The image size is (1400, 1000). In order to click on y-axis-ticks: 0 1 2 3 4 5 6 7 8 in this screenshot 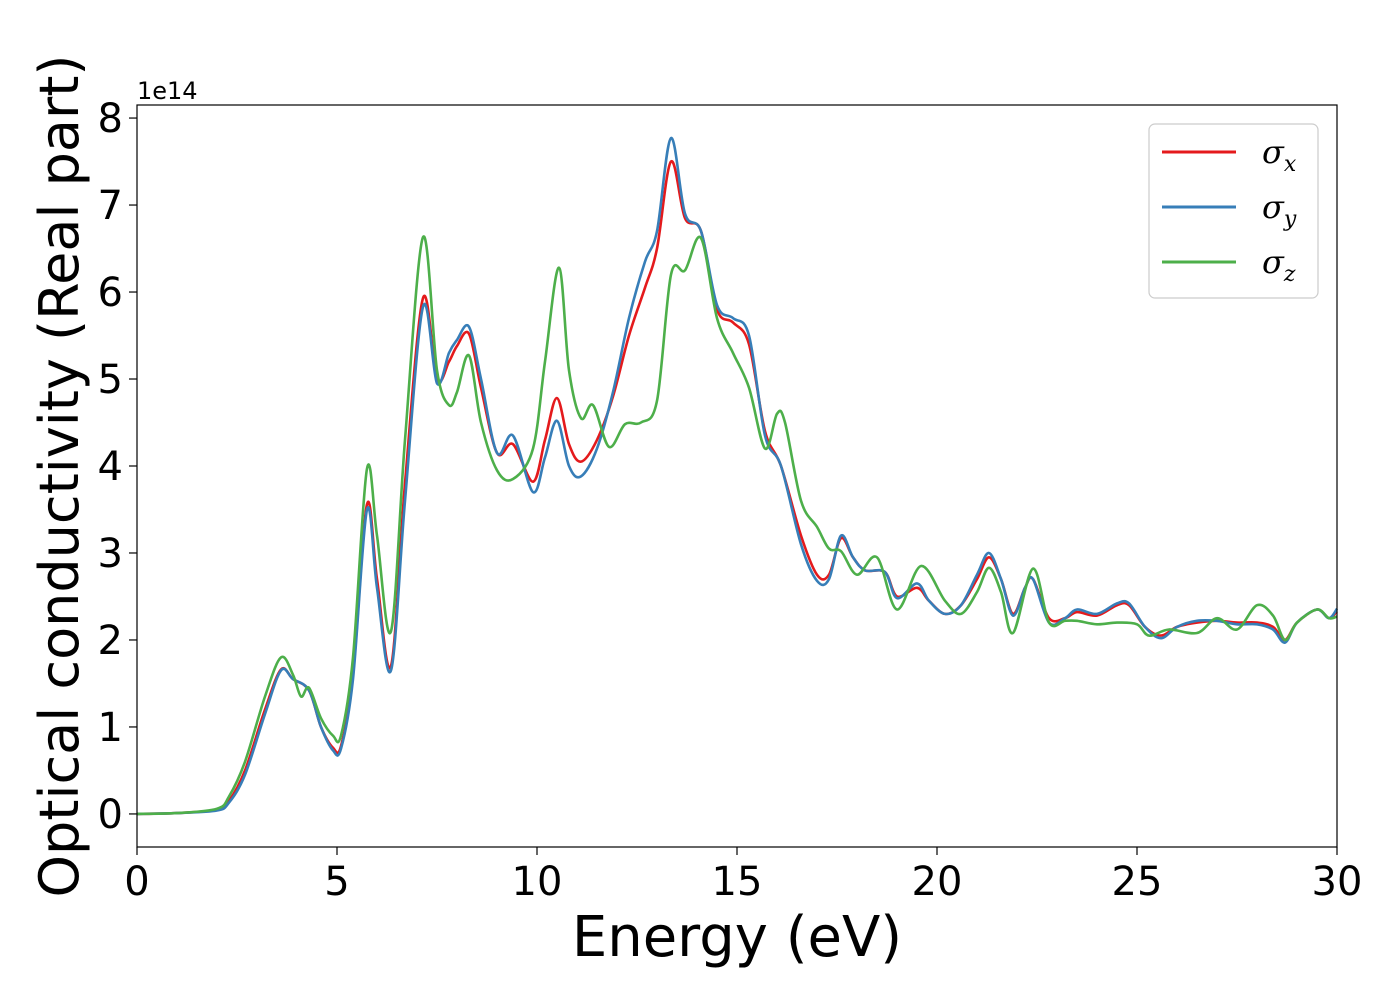, I will do `click(117, 467)`.